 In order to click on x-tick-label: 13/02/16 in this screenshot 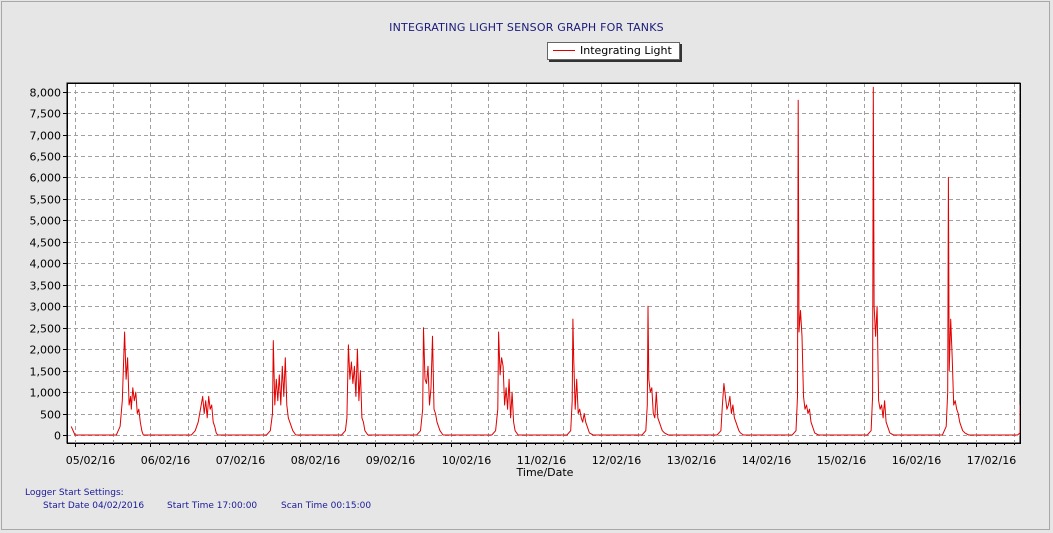, I will do `click(691, 460)`.